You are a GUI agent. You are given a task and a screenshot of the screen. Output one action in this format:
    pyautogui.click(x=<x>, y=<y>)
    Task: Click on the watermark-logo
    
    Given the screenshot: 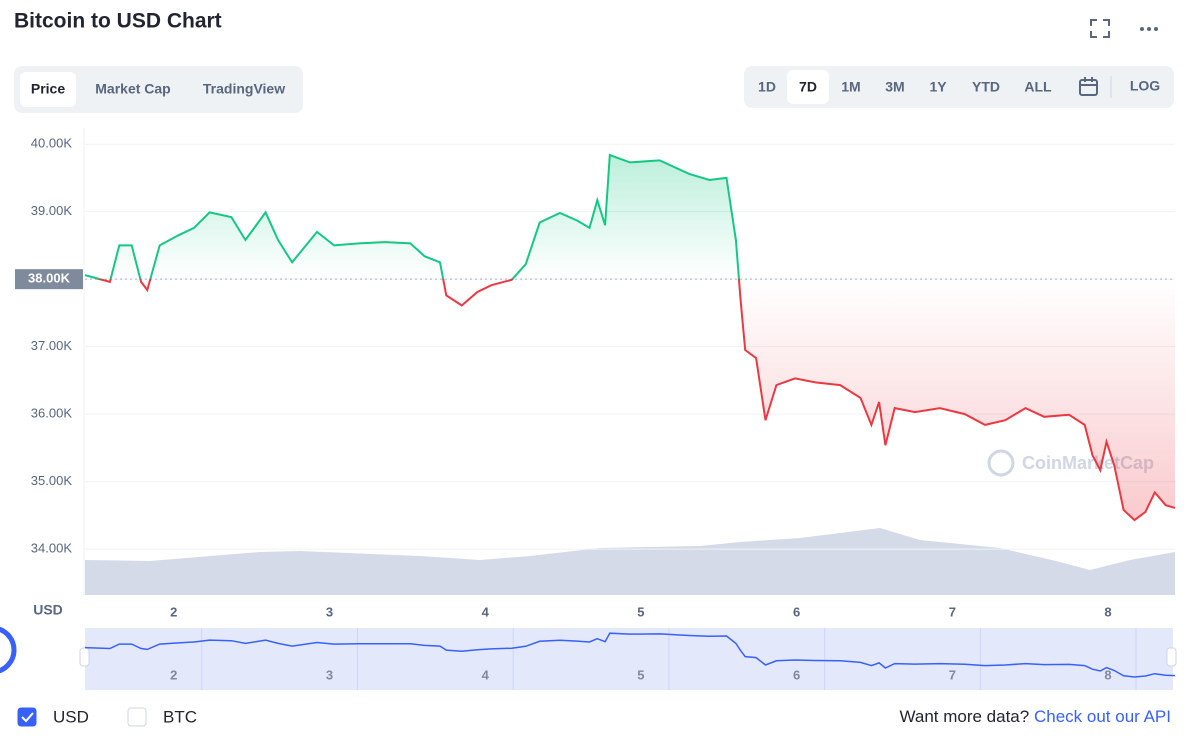 What is the action you would take?
    pyautogui.click(x=1001, y=463)
    